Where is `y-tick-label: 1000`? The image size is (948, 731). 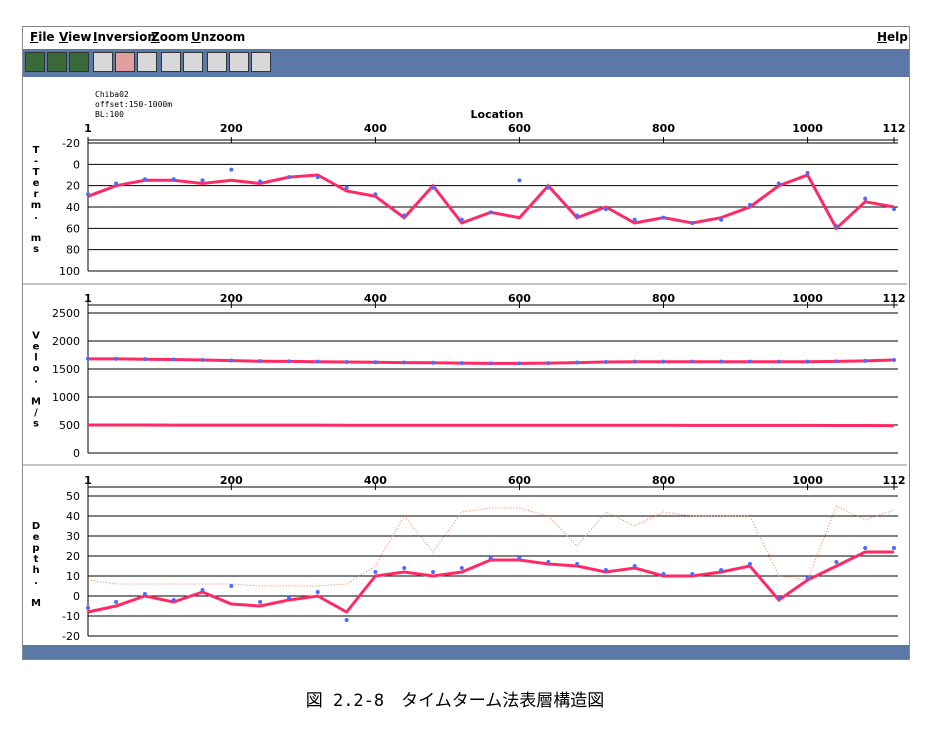
y-tick-label: 1000 is located at coordinates (66, 397).